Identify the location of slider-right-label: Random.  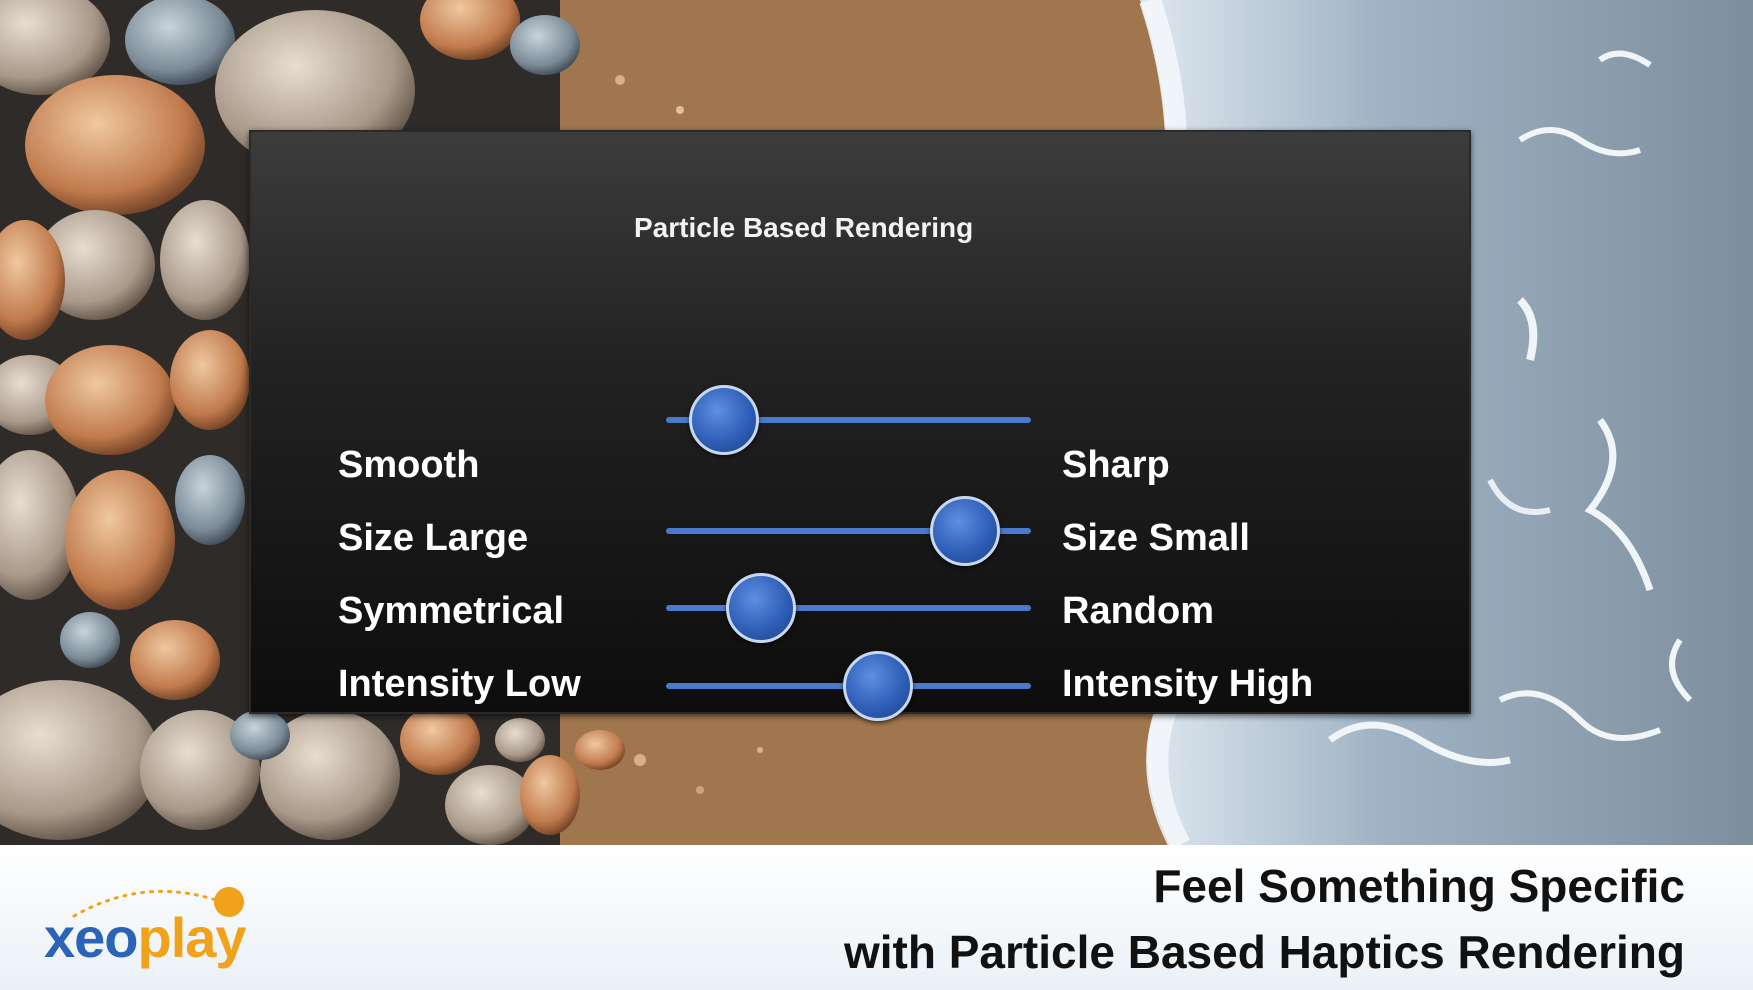
(1138, 611).